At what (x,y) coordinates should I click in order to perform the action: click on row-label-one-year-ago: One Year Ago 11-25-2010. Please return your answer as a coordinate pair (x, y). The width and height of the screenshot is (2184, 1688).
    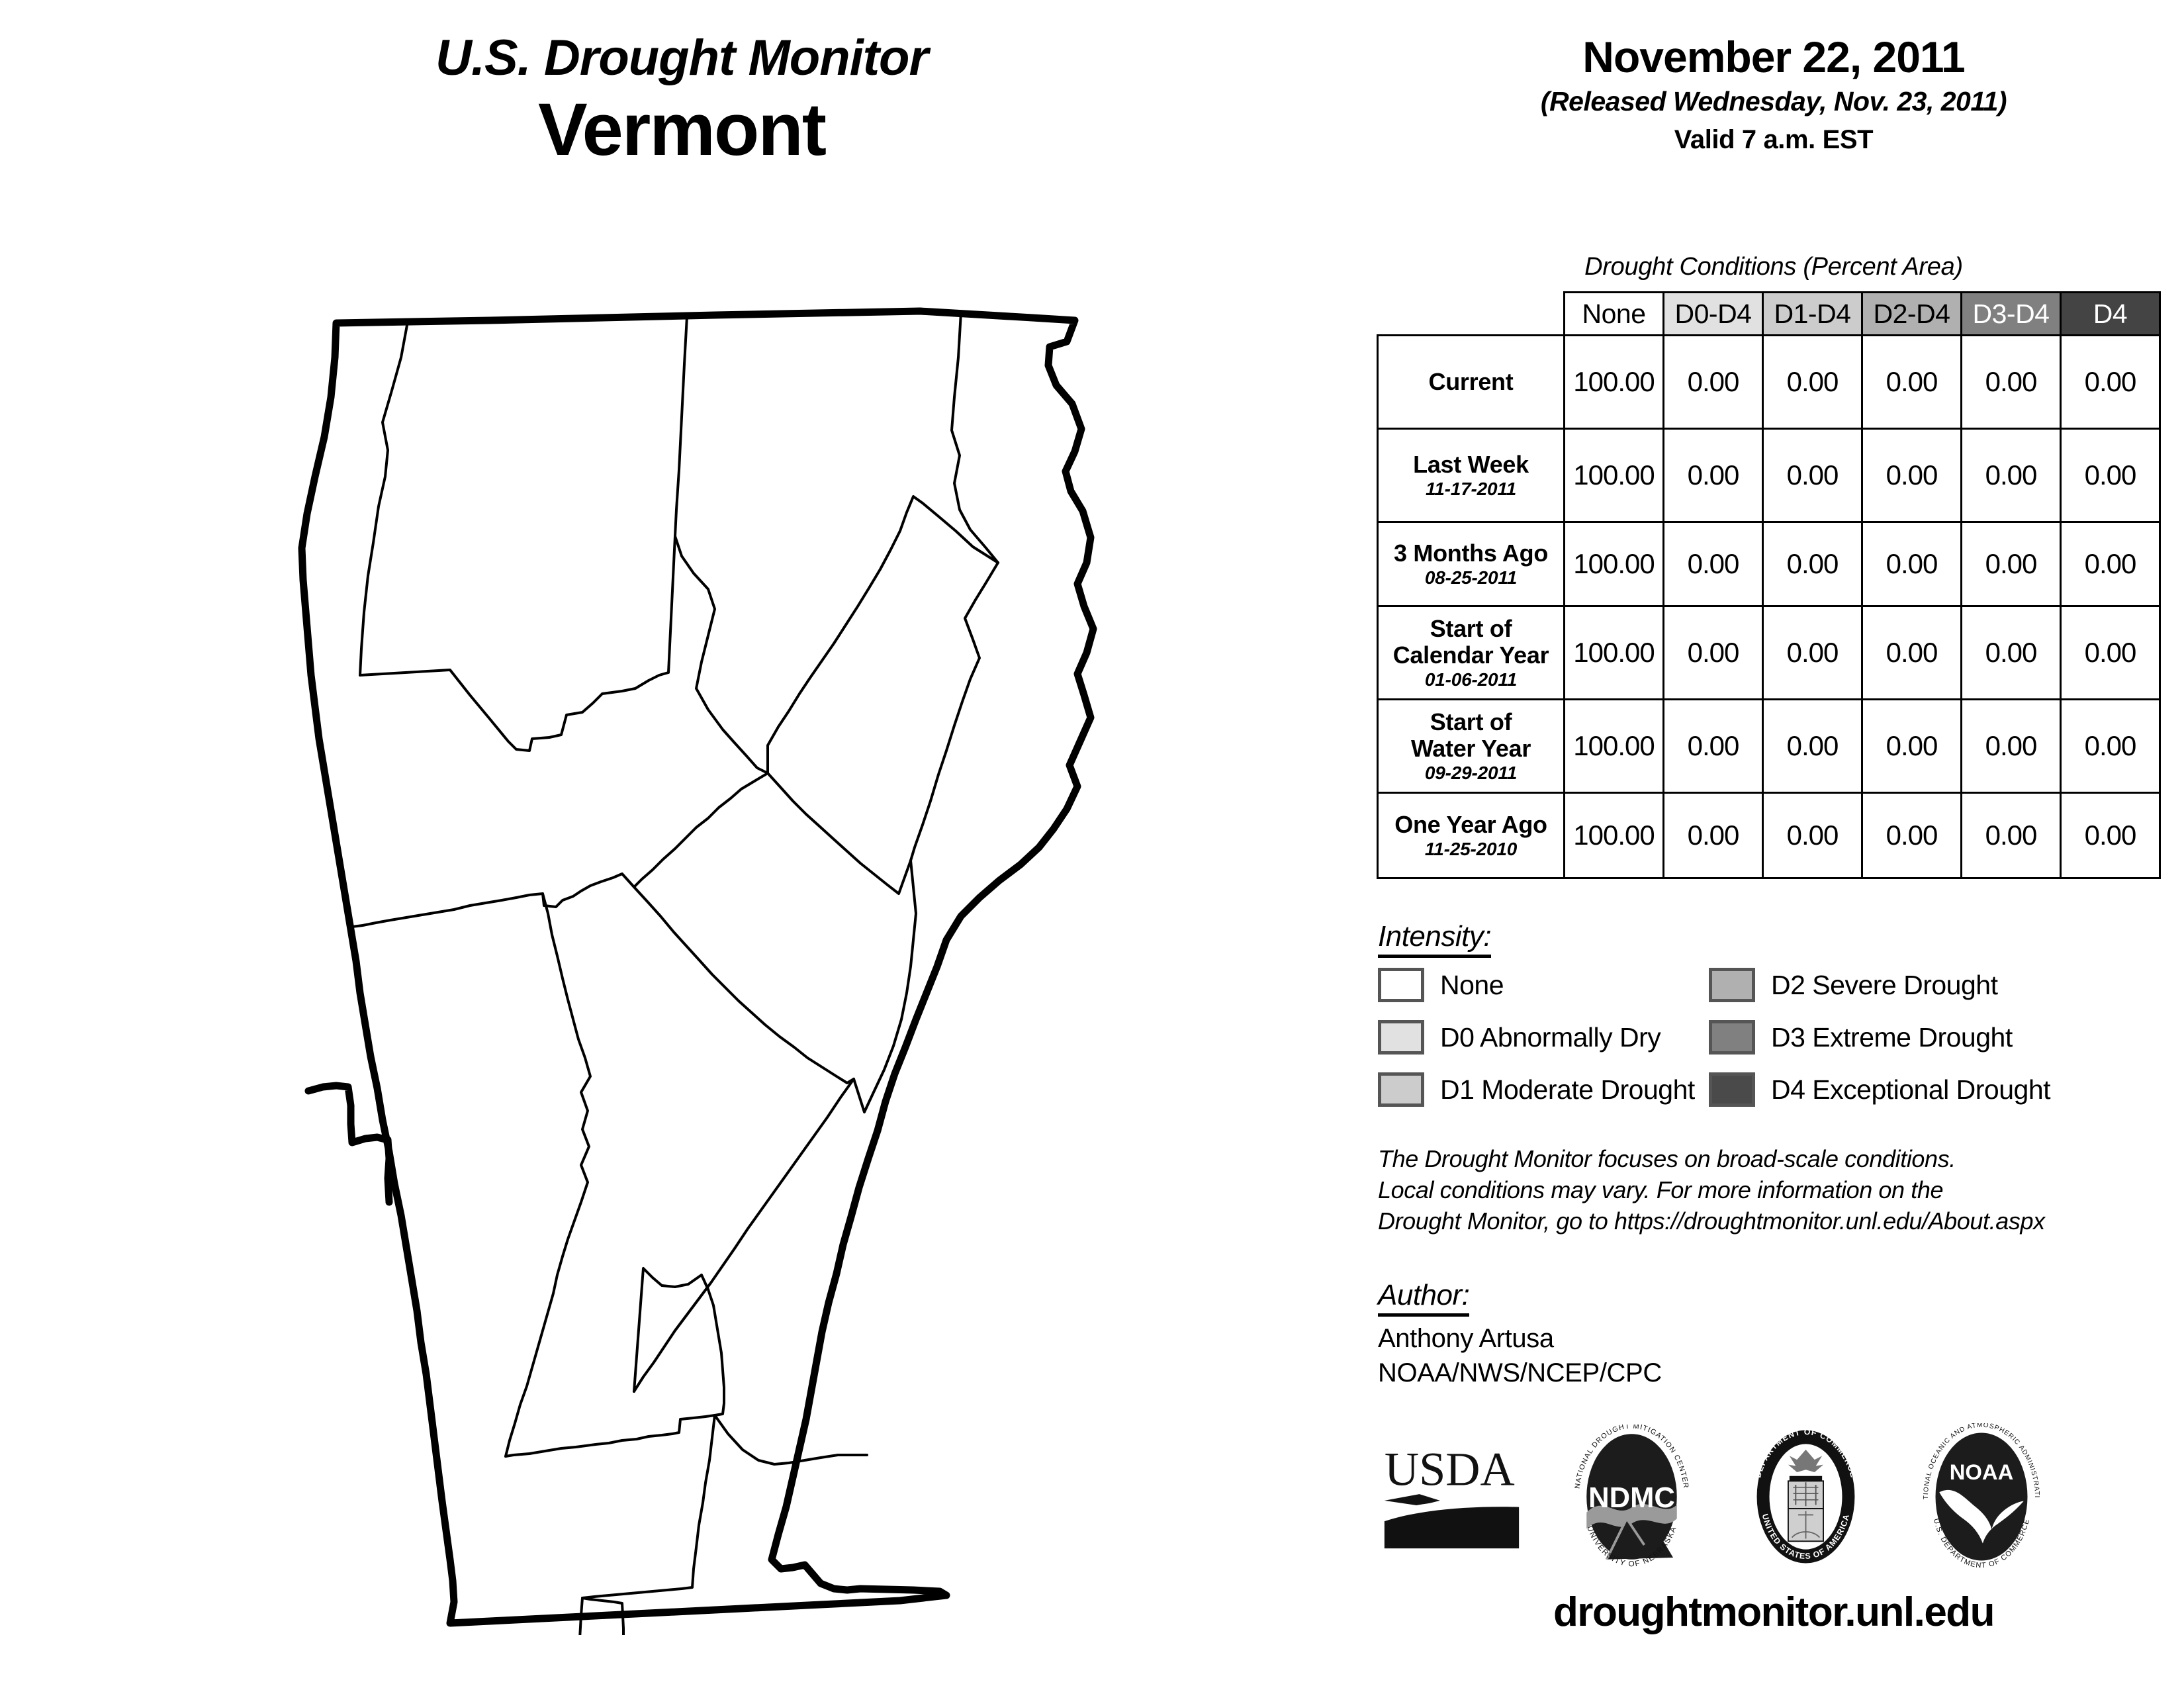
    Looking at the image, I should click on (1471, 835).